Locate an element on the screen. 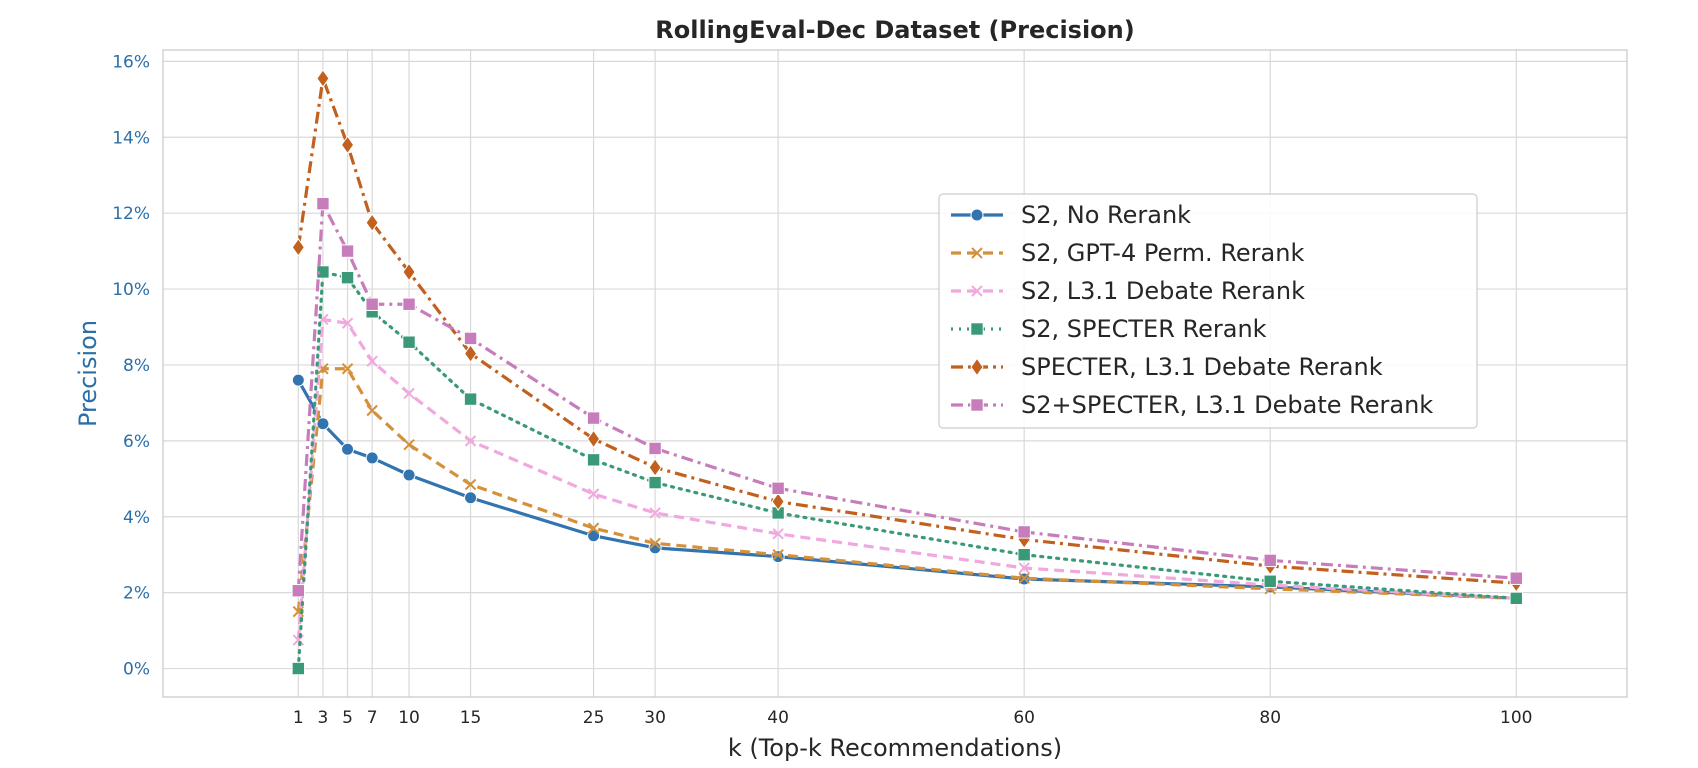 The image size is (1698, 768). legend-item: S2, L3.1 Debate Rerank is located at coordinates (1128, 291).